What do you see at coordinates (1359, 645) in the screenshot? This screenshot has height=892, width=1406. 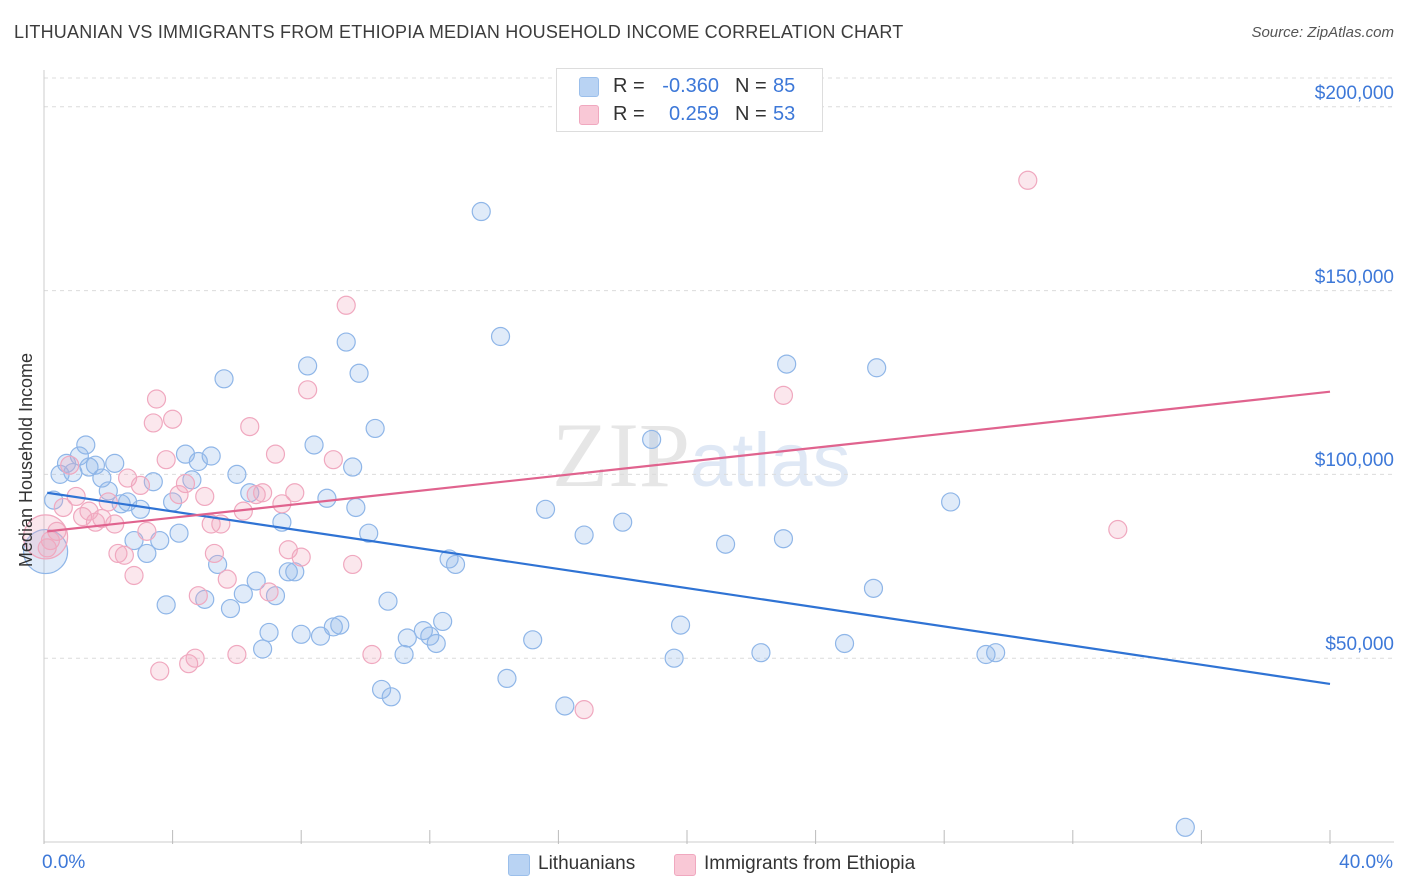 I see `y-tick-label-0: $50,000` at bounding box center [1359, 645].